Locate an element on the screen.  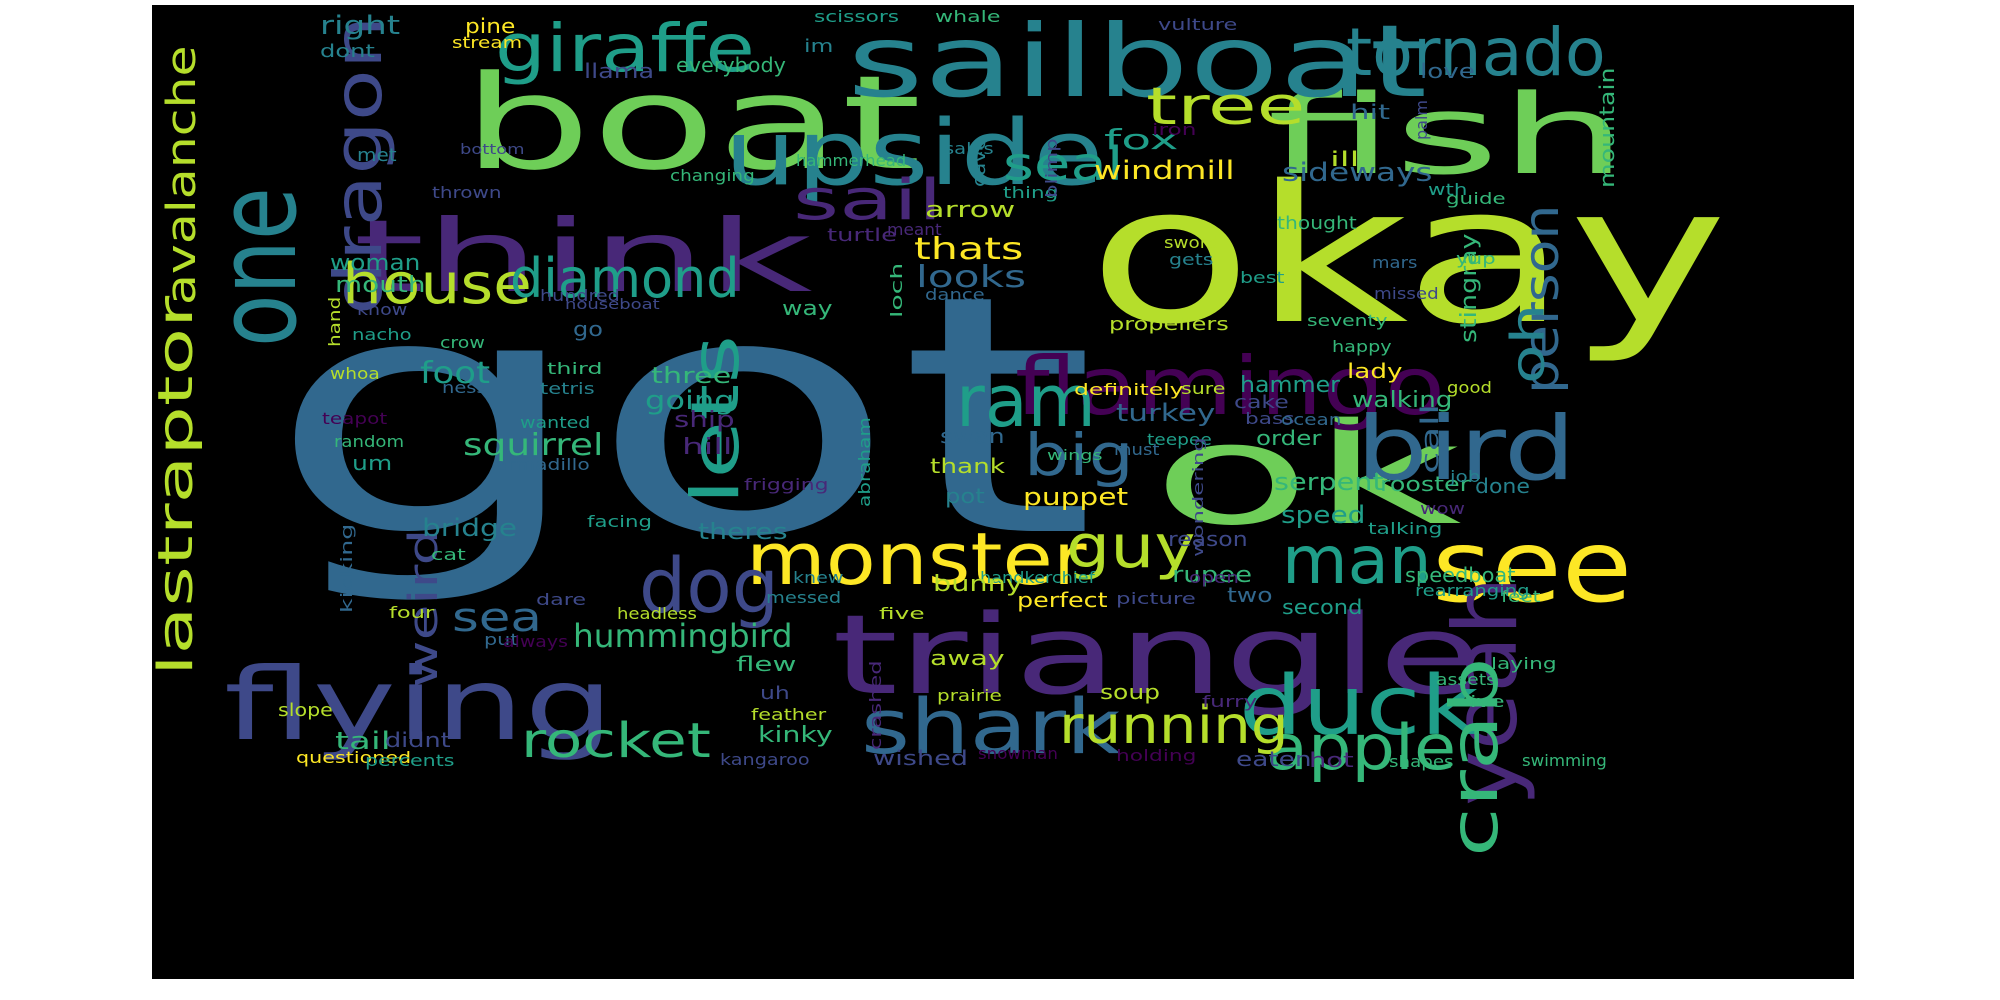
word-okay: okay is located at coordinates (1408, 255).